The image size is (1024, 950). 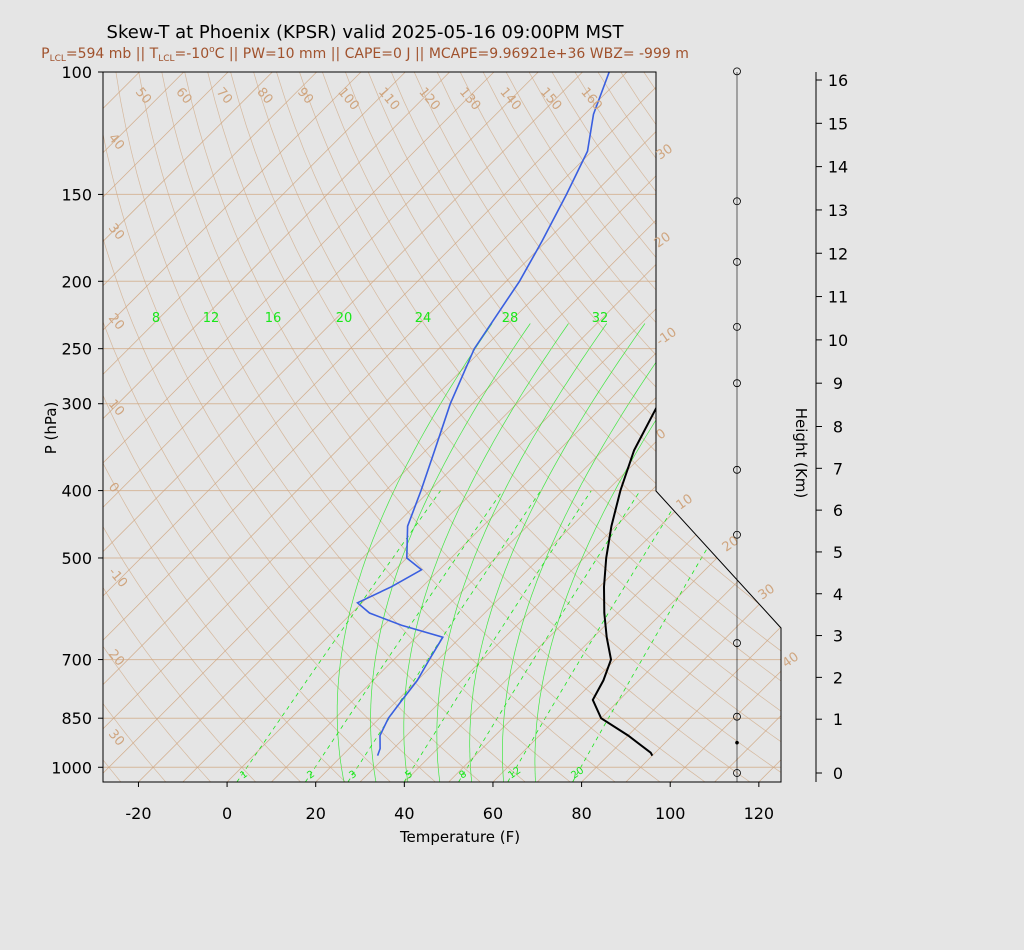 What do you see at coordinates (76, 404) in the screenshot?
I see `pressure-tick-label: 300` at bounding box center [76, 404].